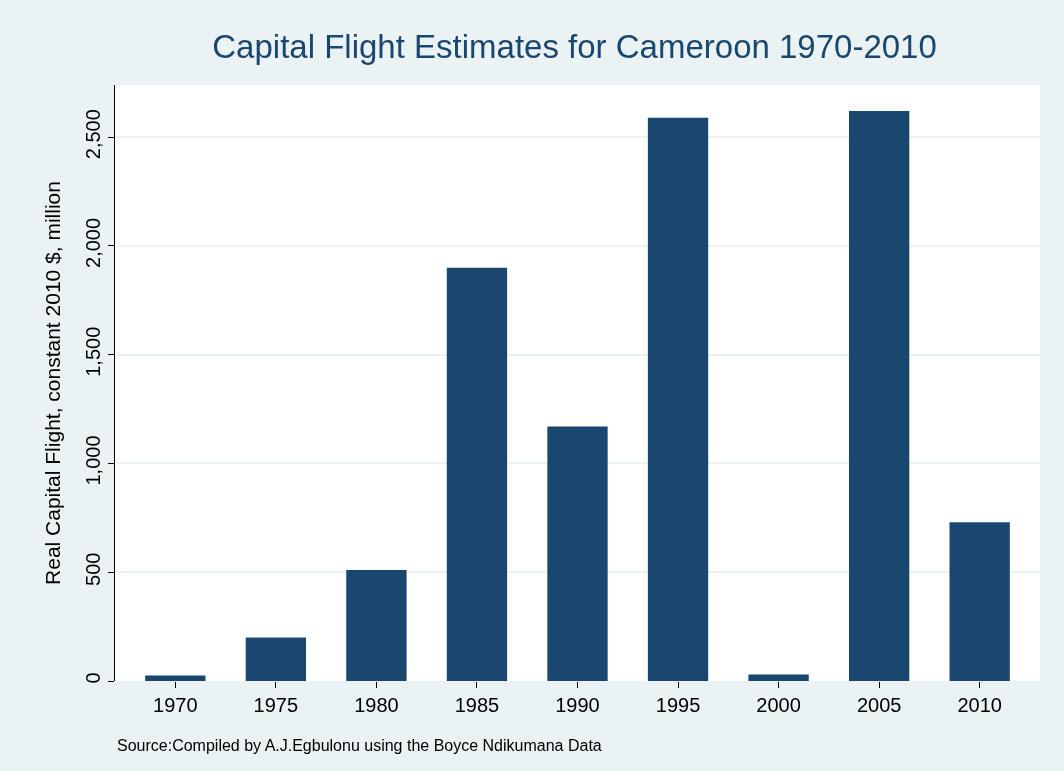 Image resolution: width=1064 pixels, height=771 pixels. What do you see at coordinates (93, 569) in the screenshot?
I see `y-tick-label: 500` at bounding box center [93, 569].